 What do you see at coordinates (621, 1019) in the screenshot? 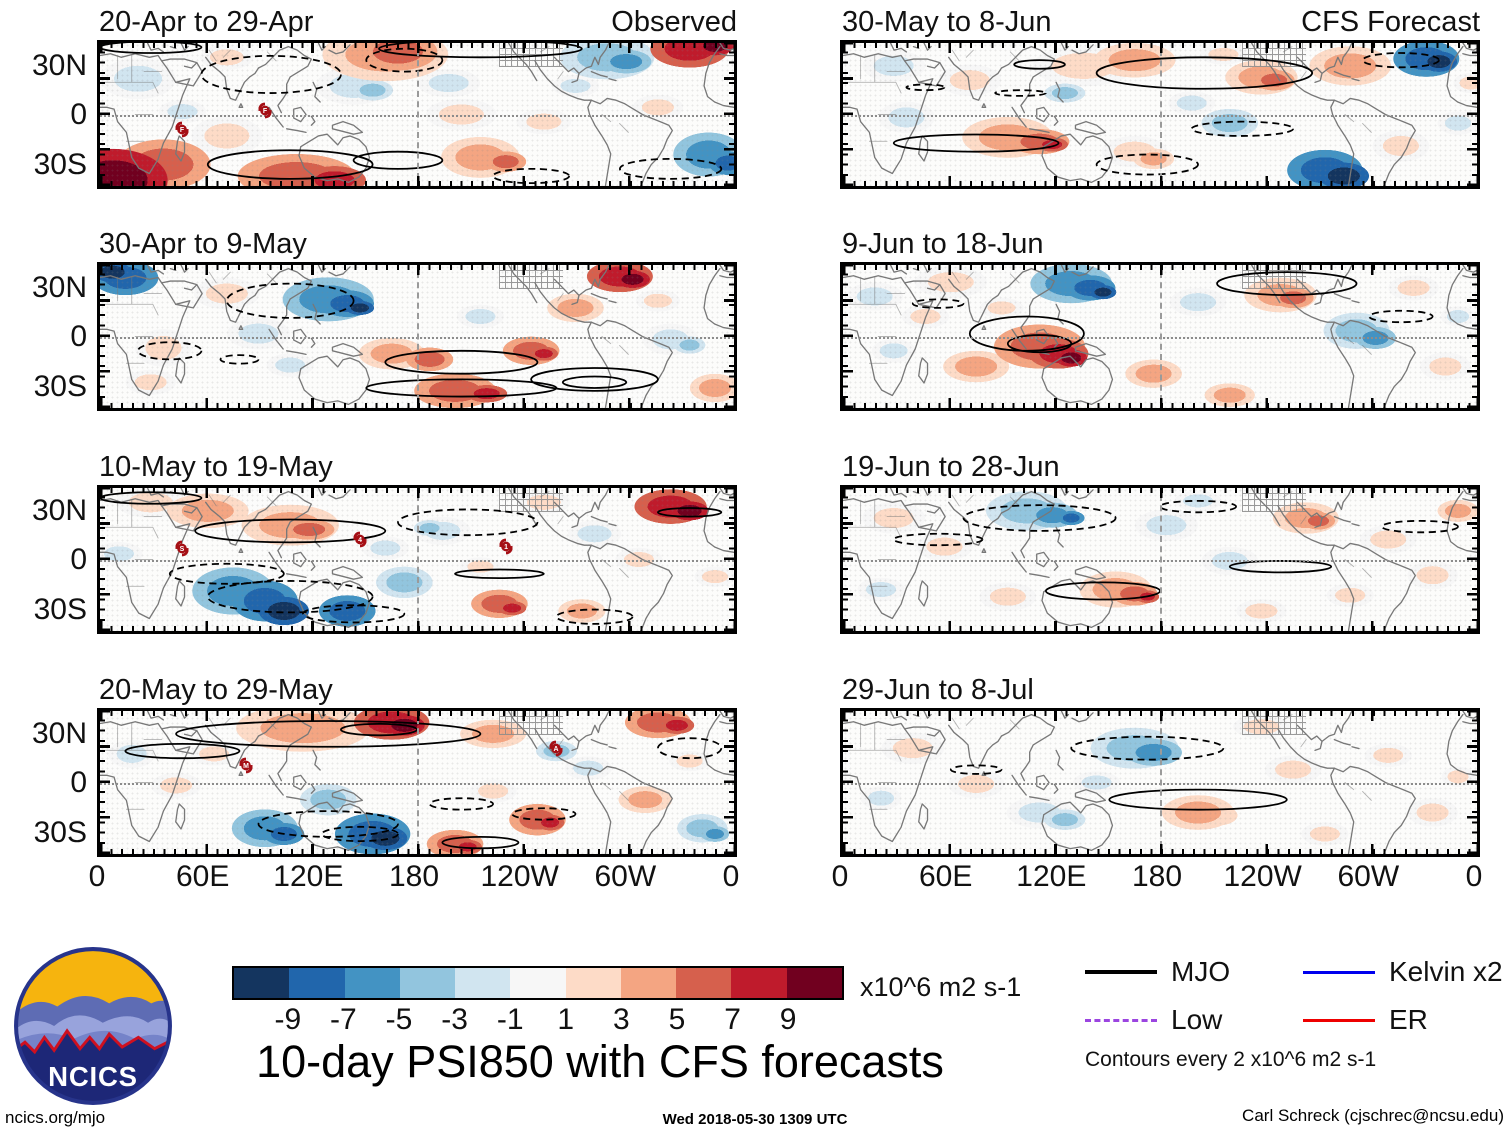
I see `colorbar-tick-label: 3` at bounding box center [621, 1019].